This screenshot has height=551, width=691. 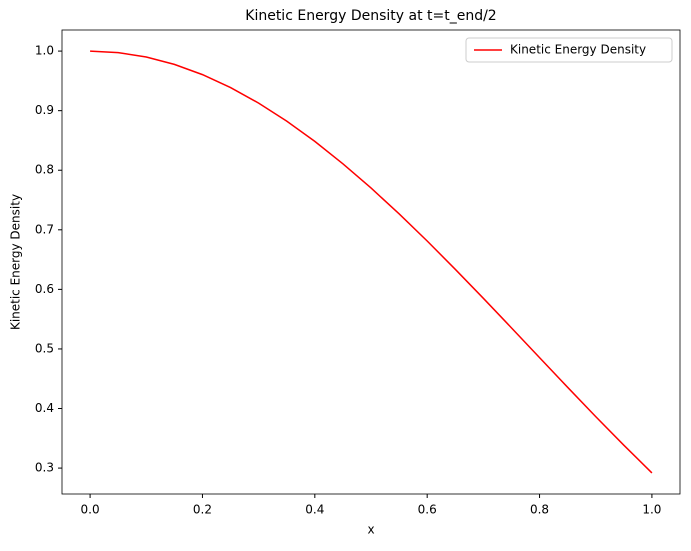 I want to click on x-tick-label: 0.6, so click(x=427, y=510).